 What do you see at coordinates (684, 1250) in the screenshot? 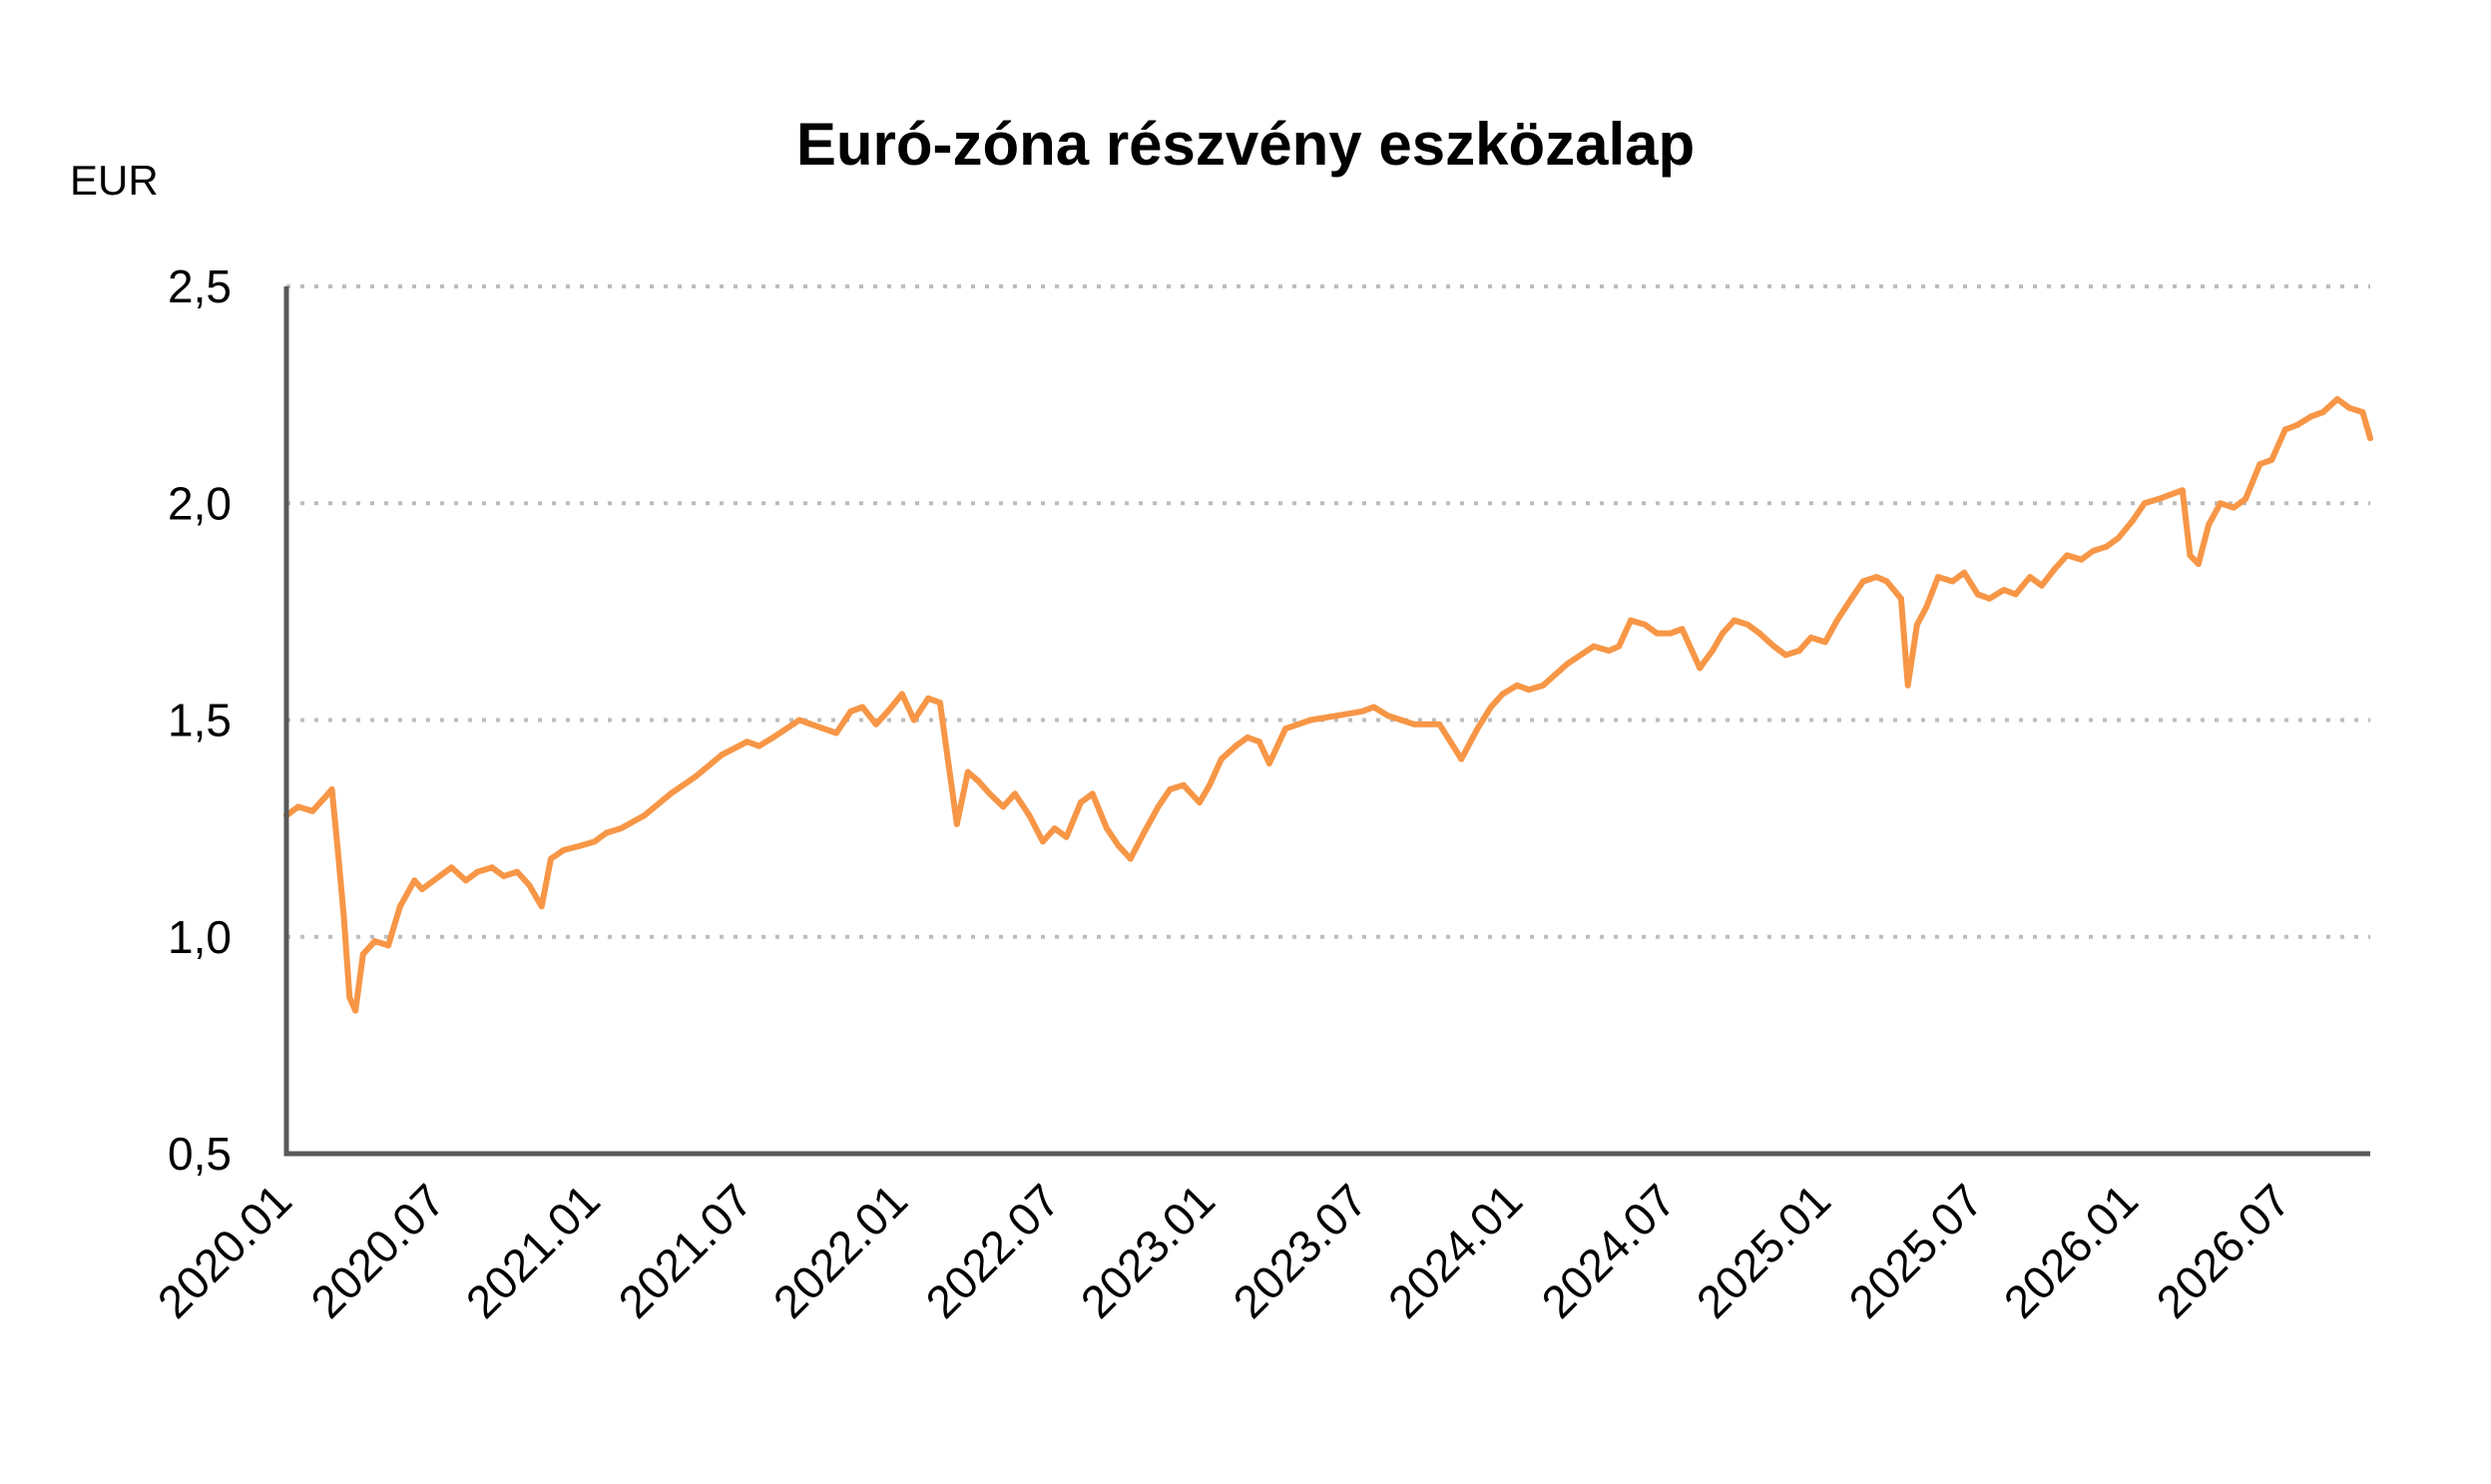
I see `x-tick-label: 2021.07` at bounding box center [684, 1250].